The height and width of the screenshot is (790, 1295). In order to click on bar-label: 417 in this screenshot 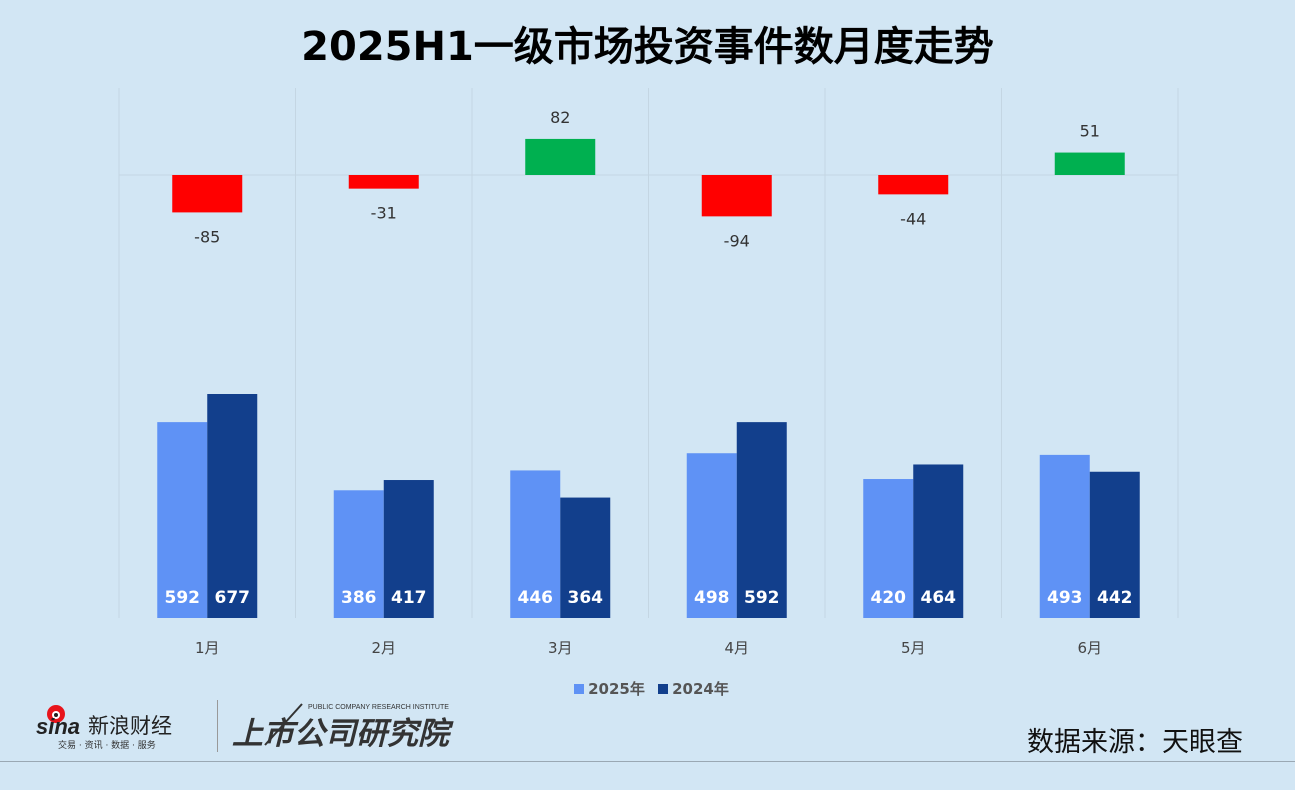, I will do `click(409, 598)`.